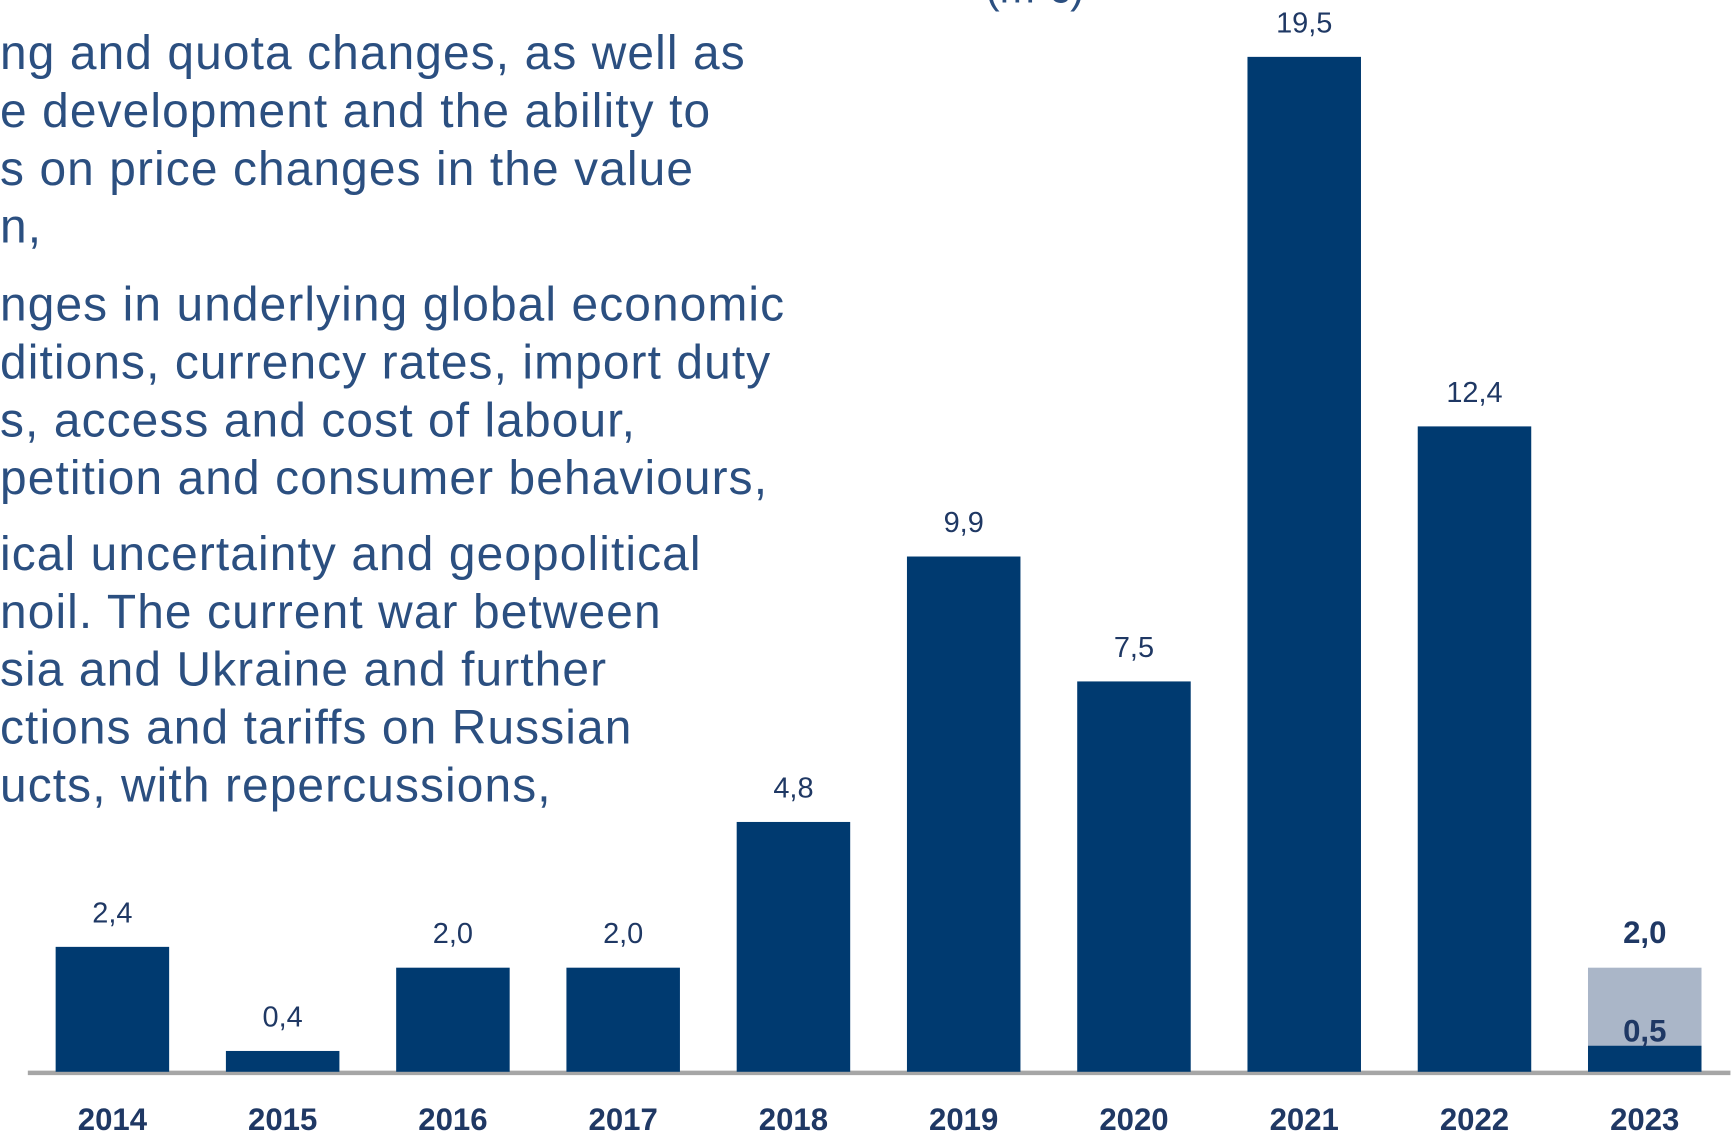 The height and width of the screenshot is (1132, 1736). Describe the element at coordinates (282, 1117) in the screenshot. I see `x-tick-label: 2015` at that location.